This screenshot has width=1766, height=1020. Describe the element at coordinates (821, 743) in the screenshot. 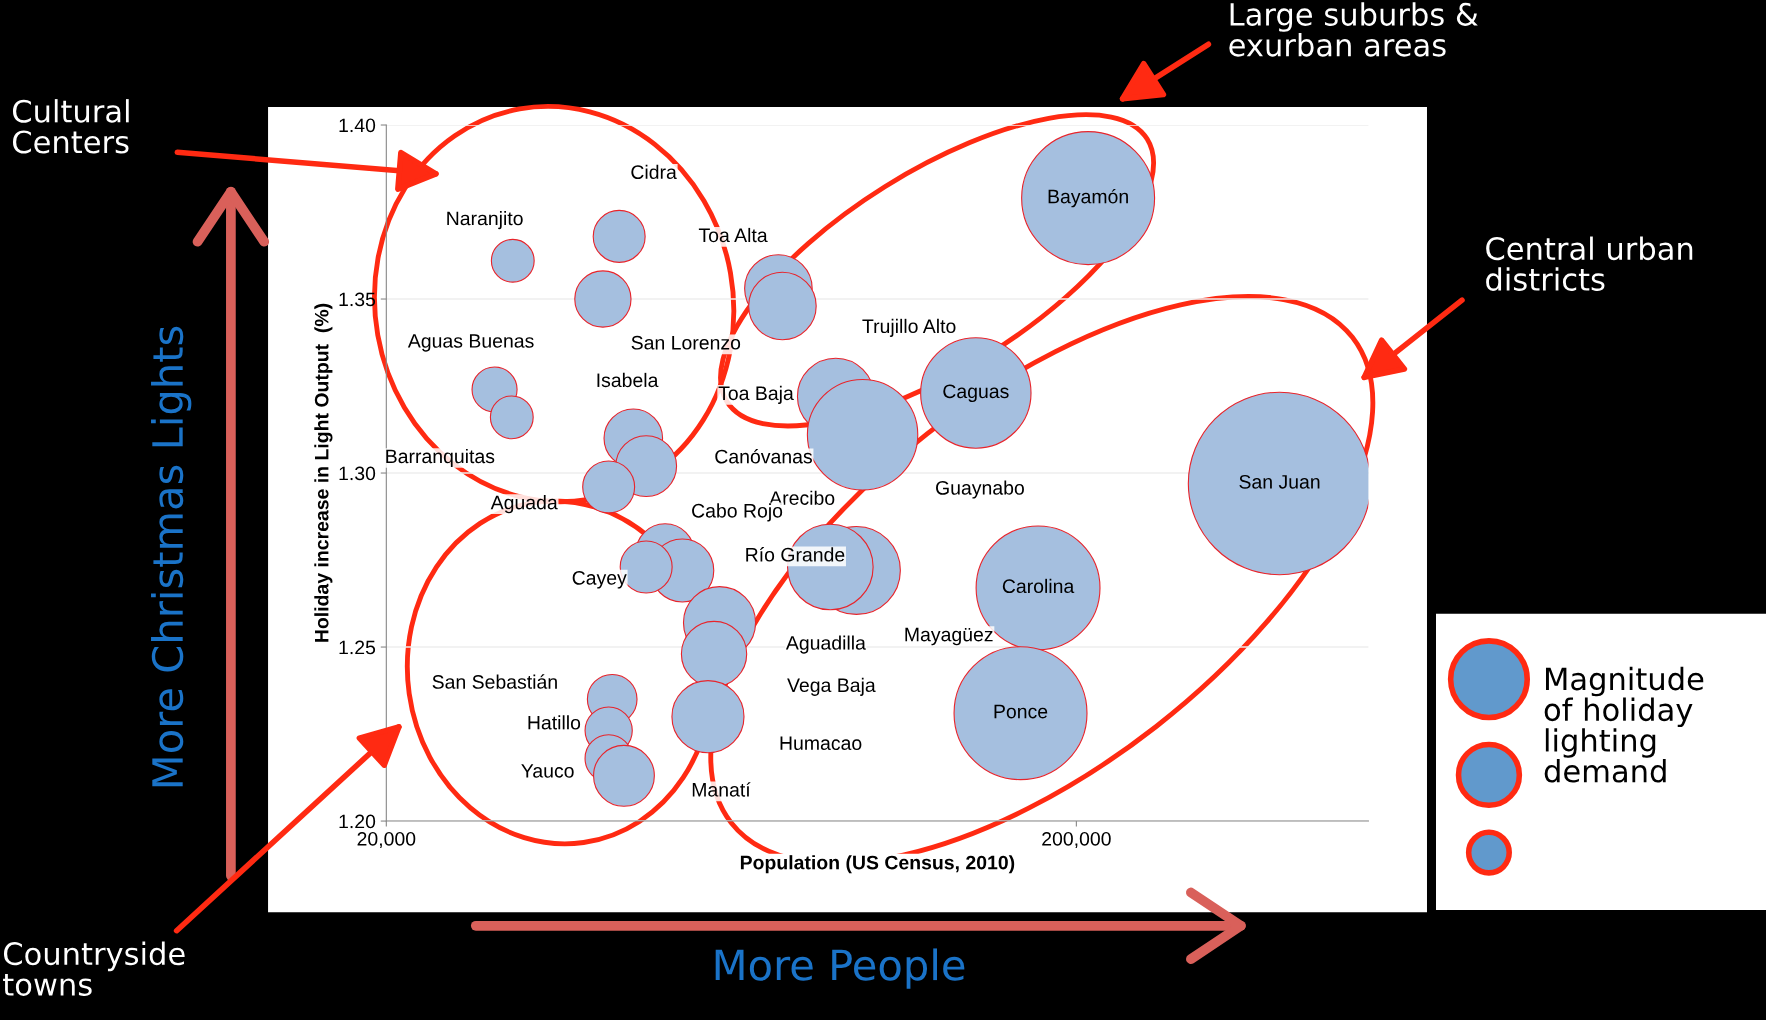

I see `annotation: Humacao` at that location.